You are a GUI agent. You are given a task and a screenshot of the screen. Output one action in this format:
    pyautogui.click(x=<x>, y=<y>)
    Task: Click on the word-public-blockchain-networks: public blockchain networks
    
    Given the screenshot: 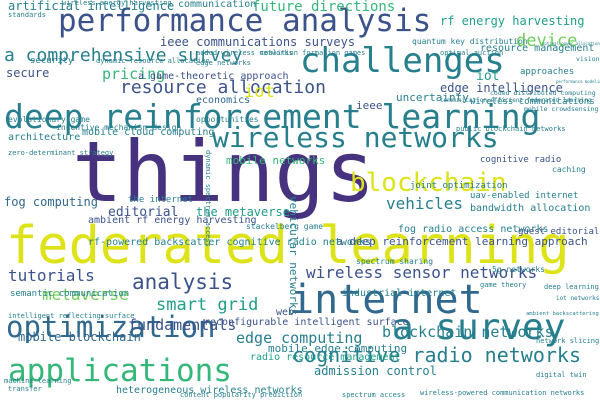 What is the action you would take?
    pyautogui.click(x=511, y=129)
    